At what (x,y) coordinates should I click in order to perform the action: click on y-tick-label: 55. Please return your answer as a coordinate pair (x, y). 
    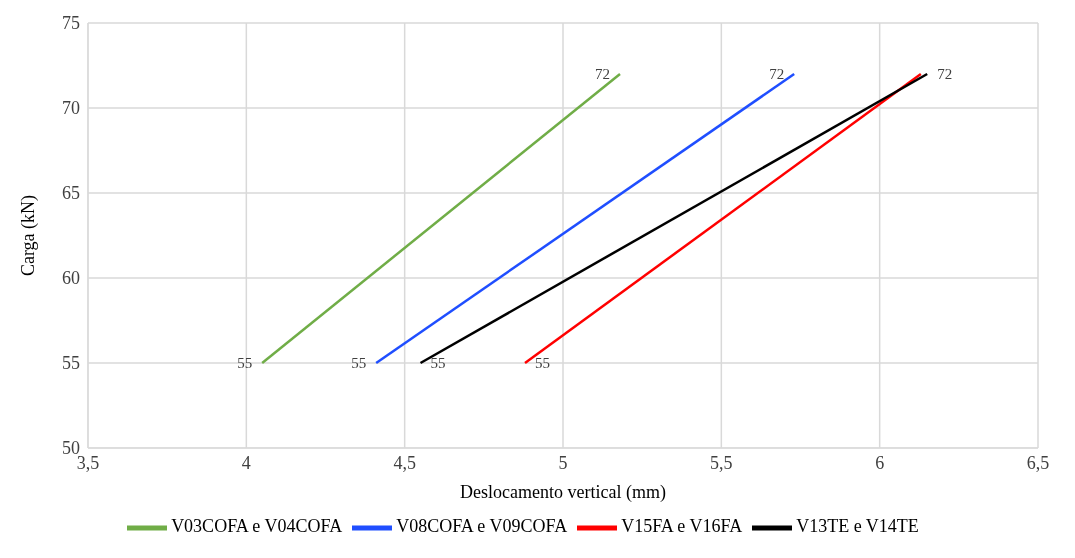
    Looking at the image, I should click on (71, 363).